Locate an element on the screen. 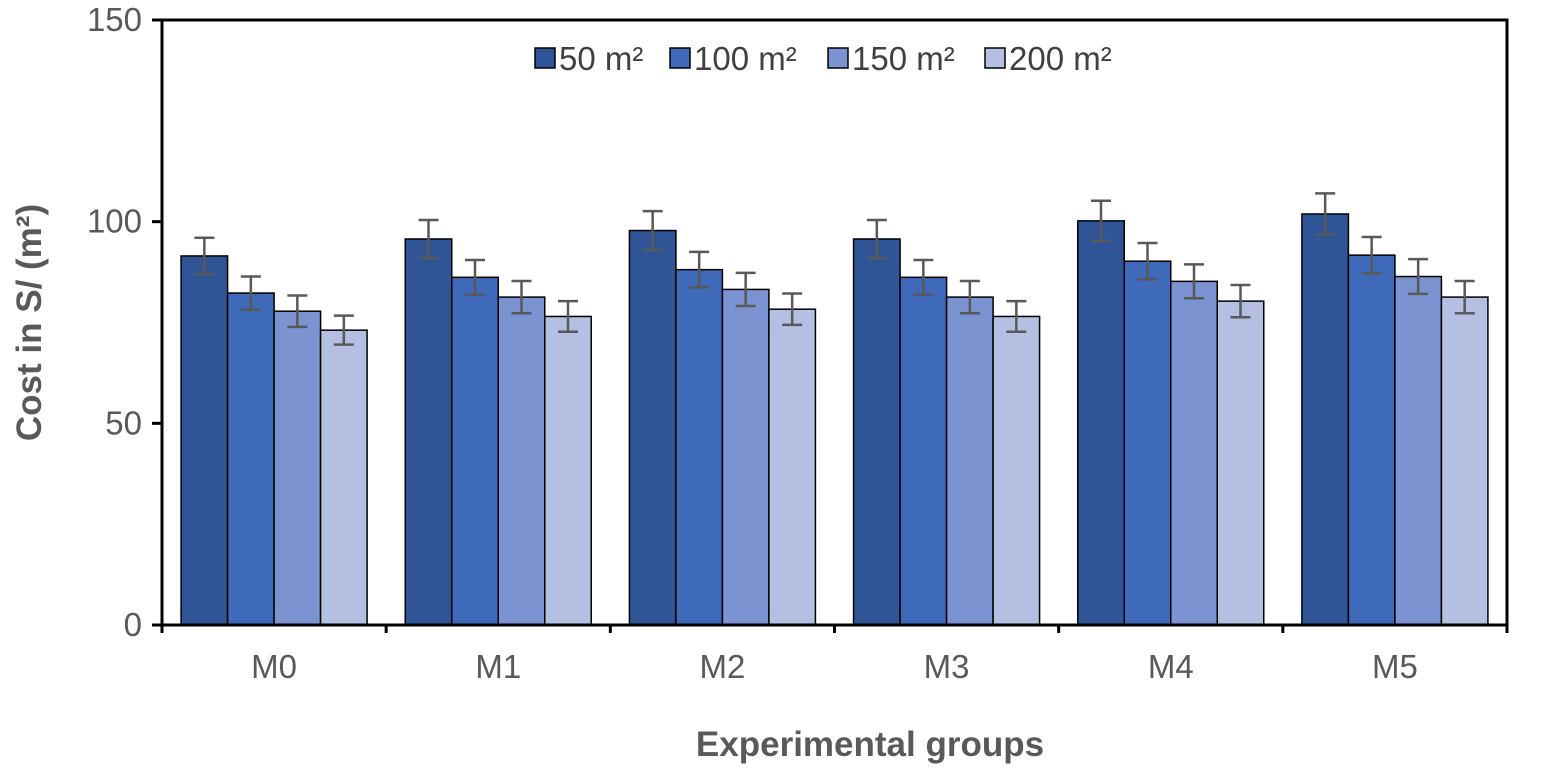  legend-label: 100 m² is located at coordinates (745, 58).